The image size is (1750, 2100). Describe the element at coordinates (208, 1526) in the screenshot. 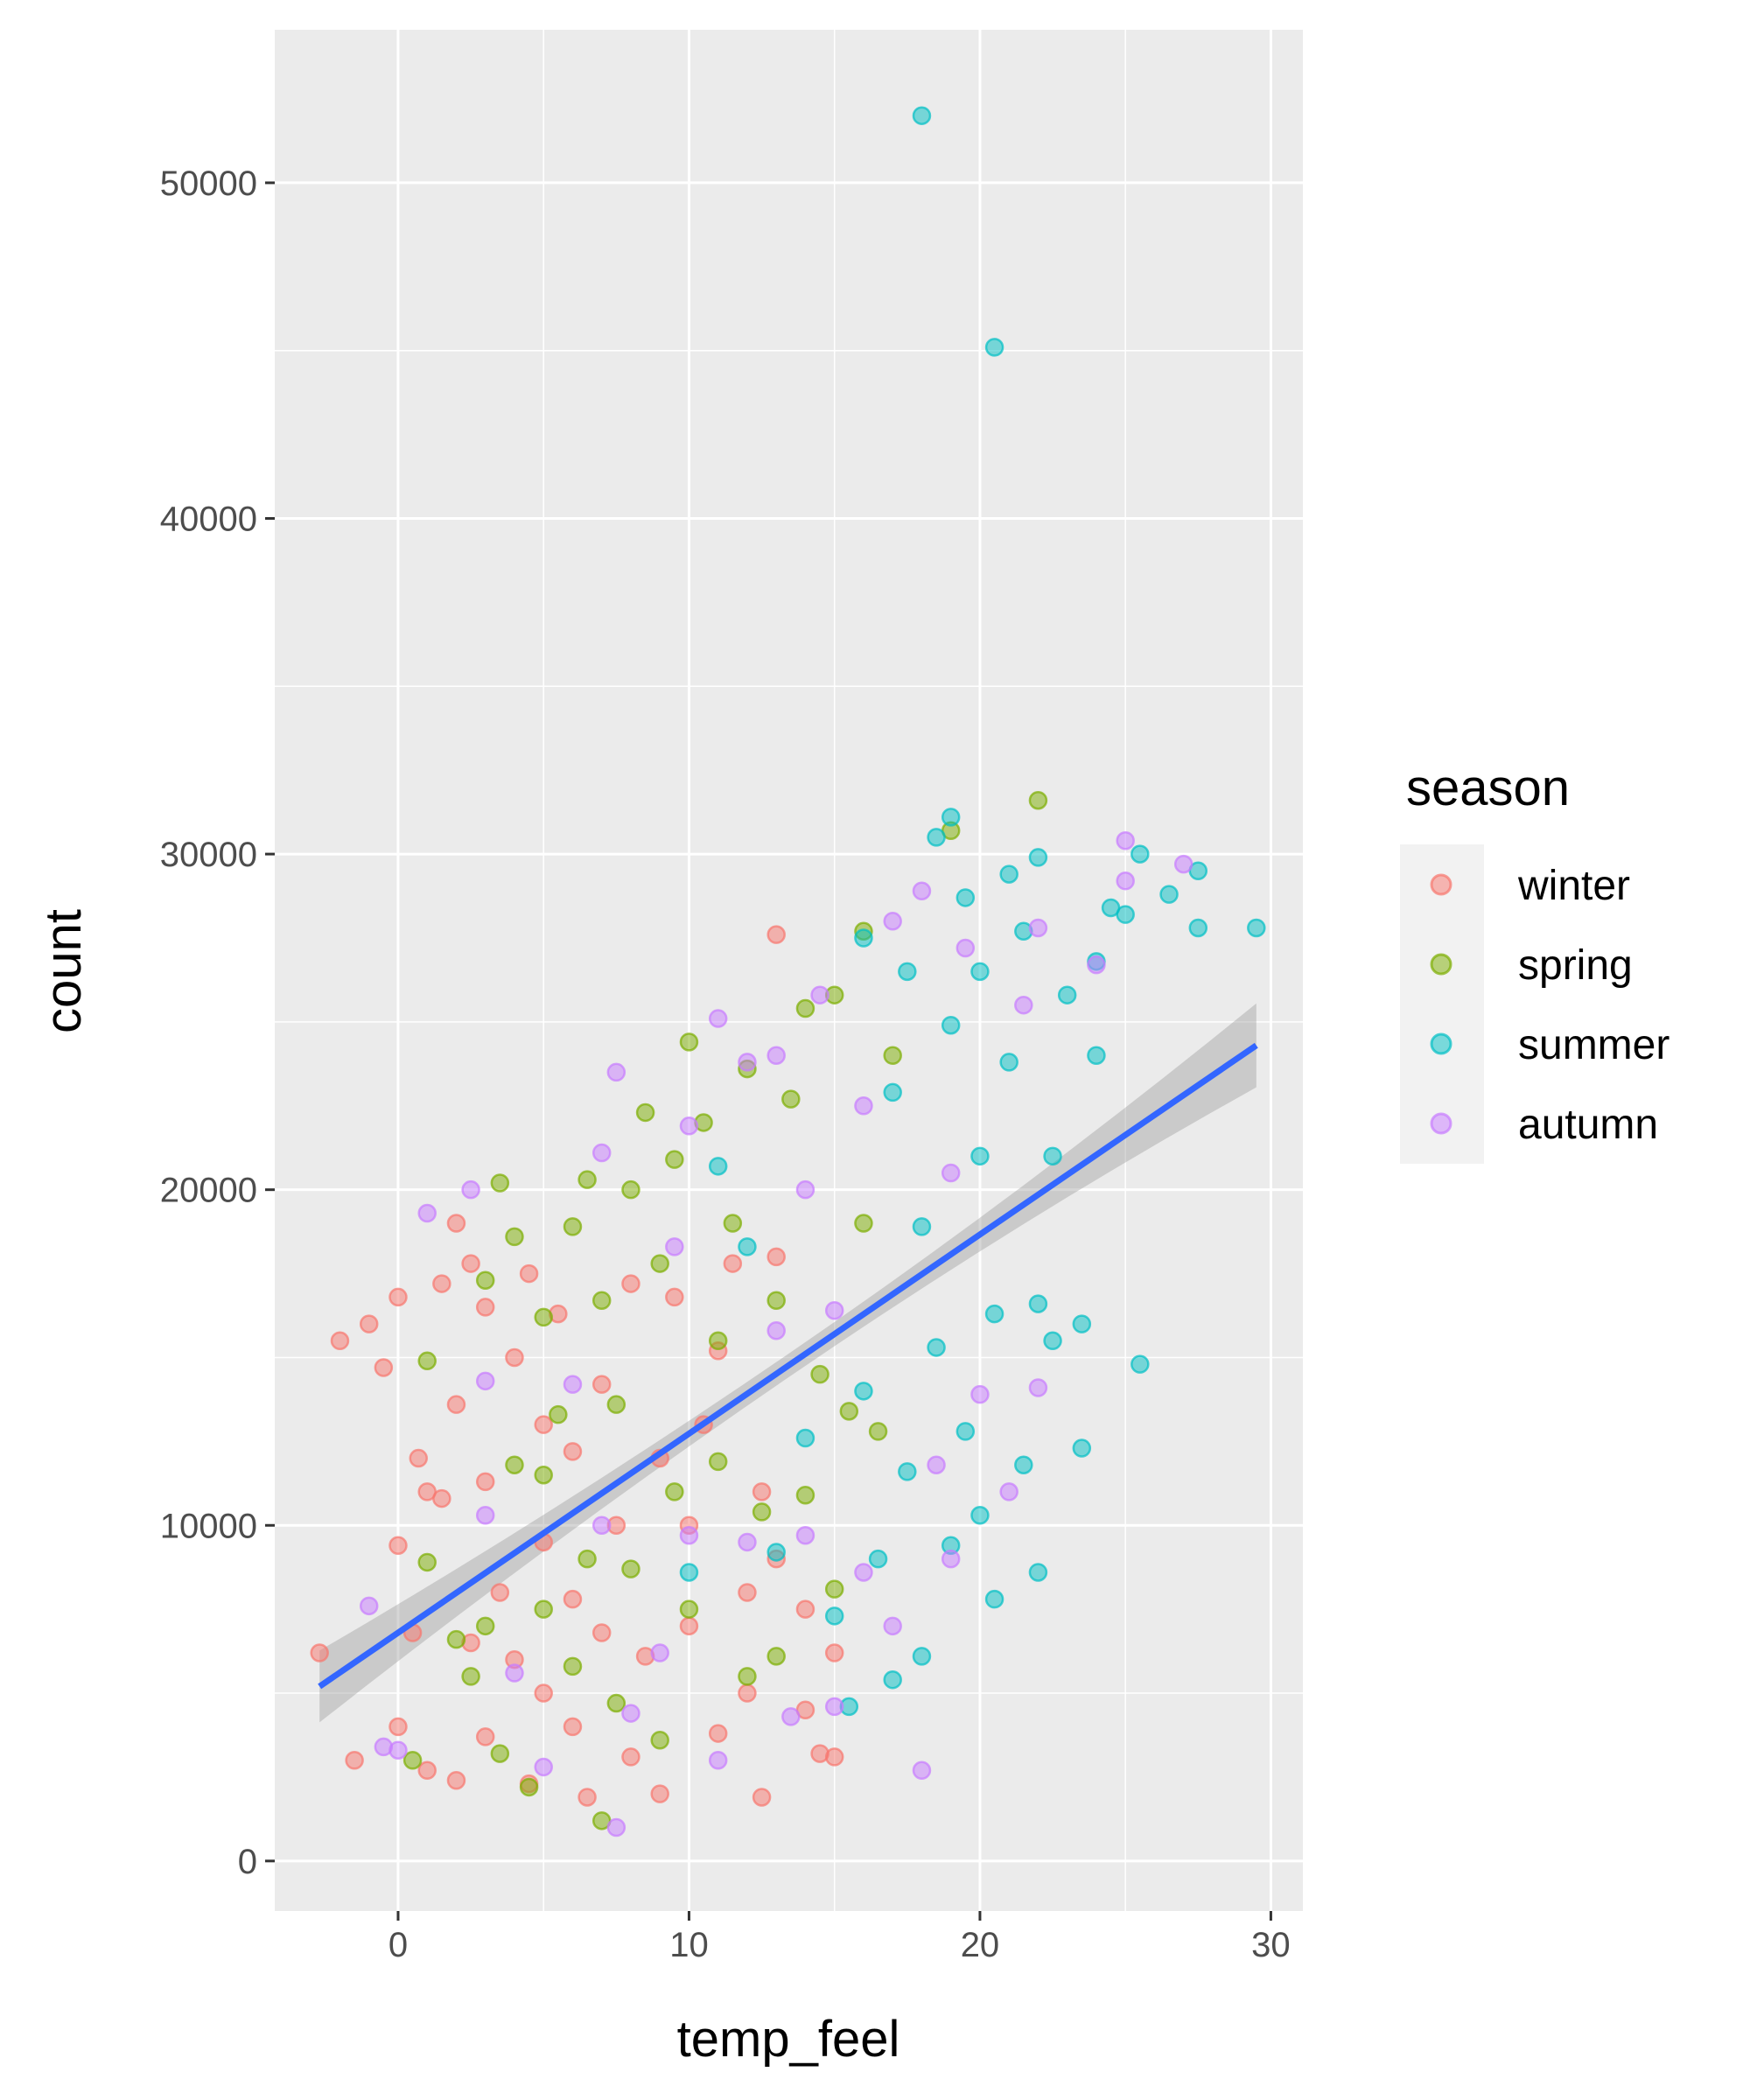

I see `y-tick-label: 10000` at that location.